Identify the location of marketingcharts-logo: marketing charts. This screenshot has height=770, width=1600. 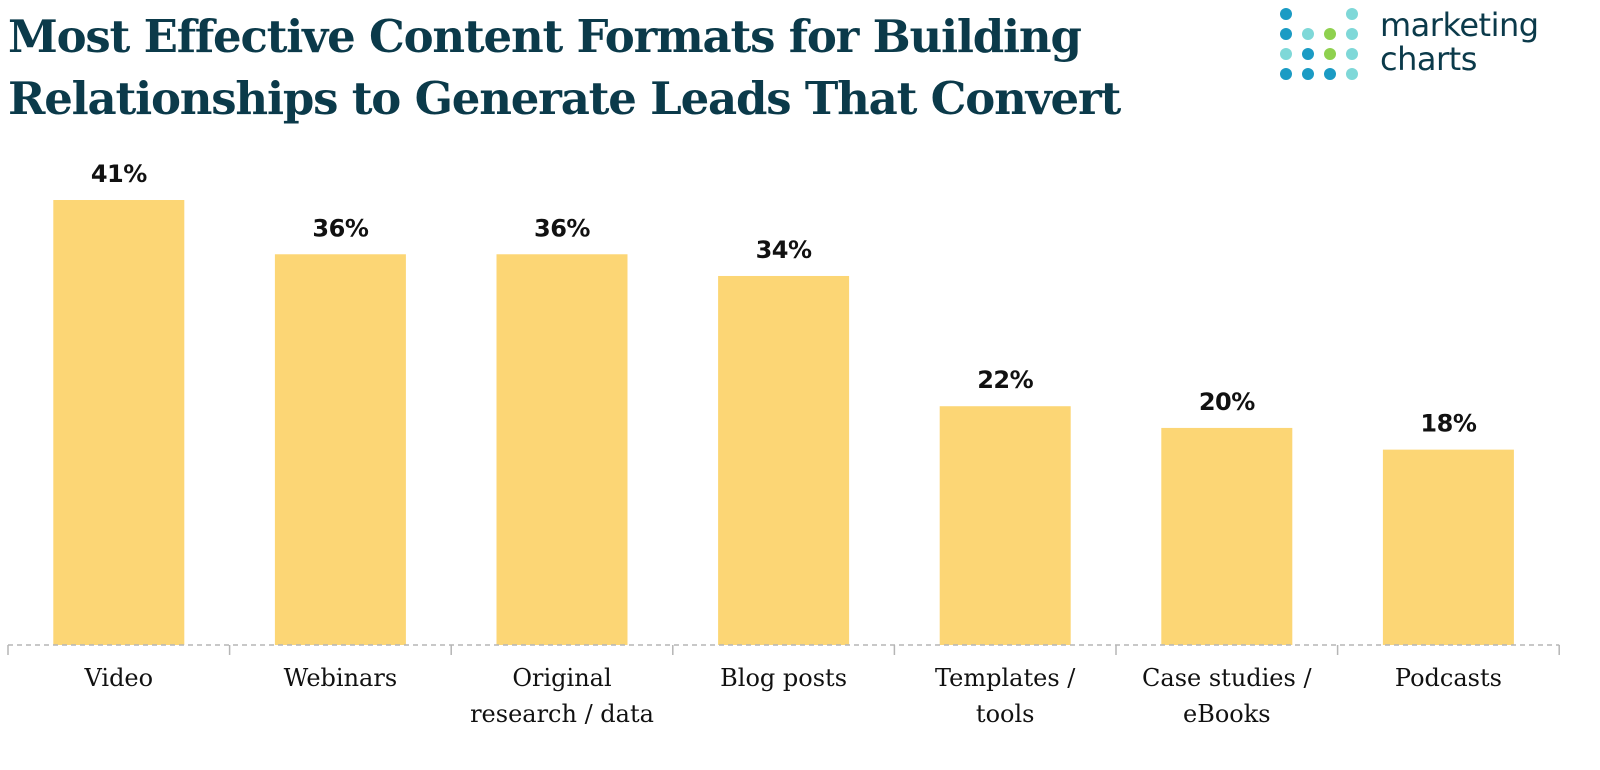
(1428, 46).